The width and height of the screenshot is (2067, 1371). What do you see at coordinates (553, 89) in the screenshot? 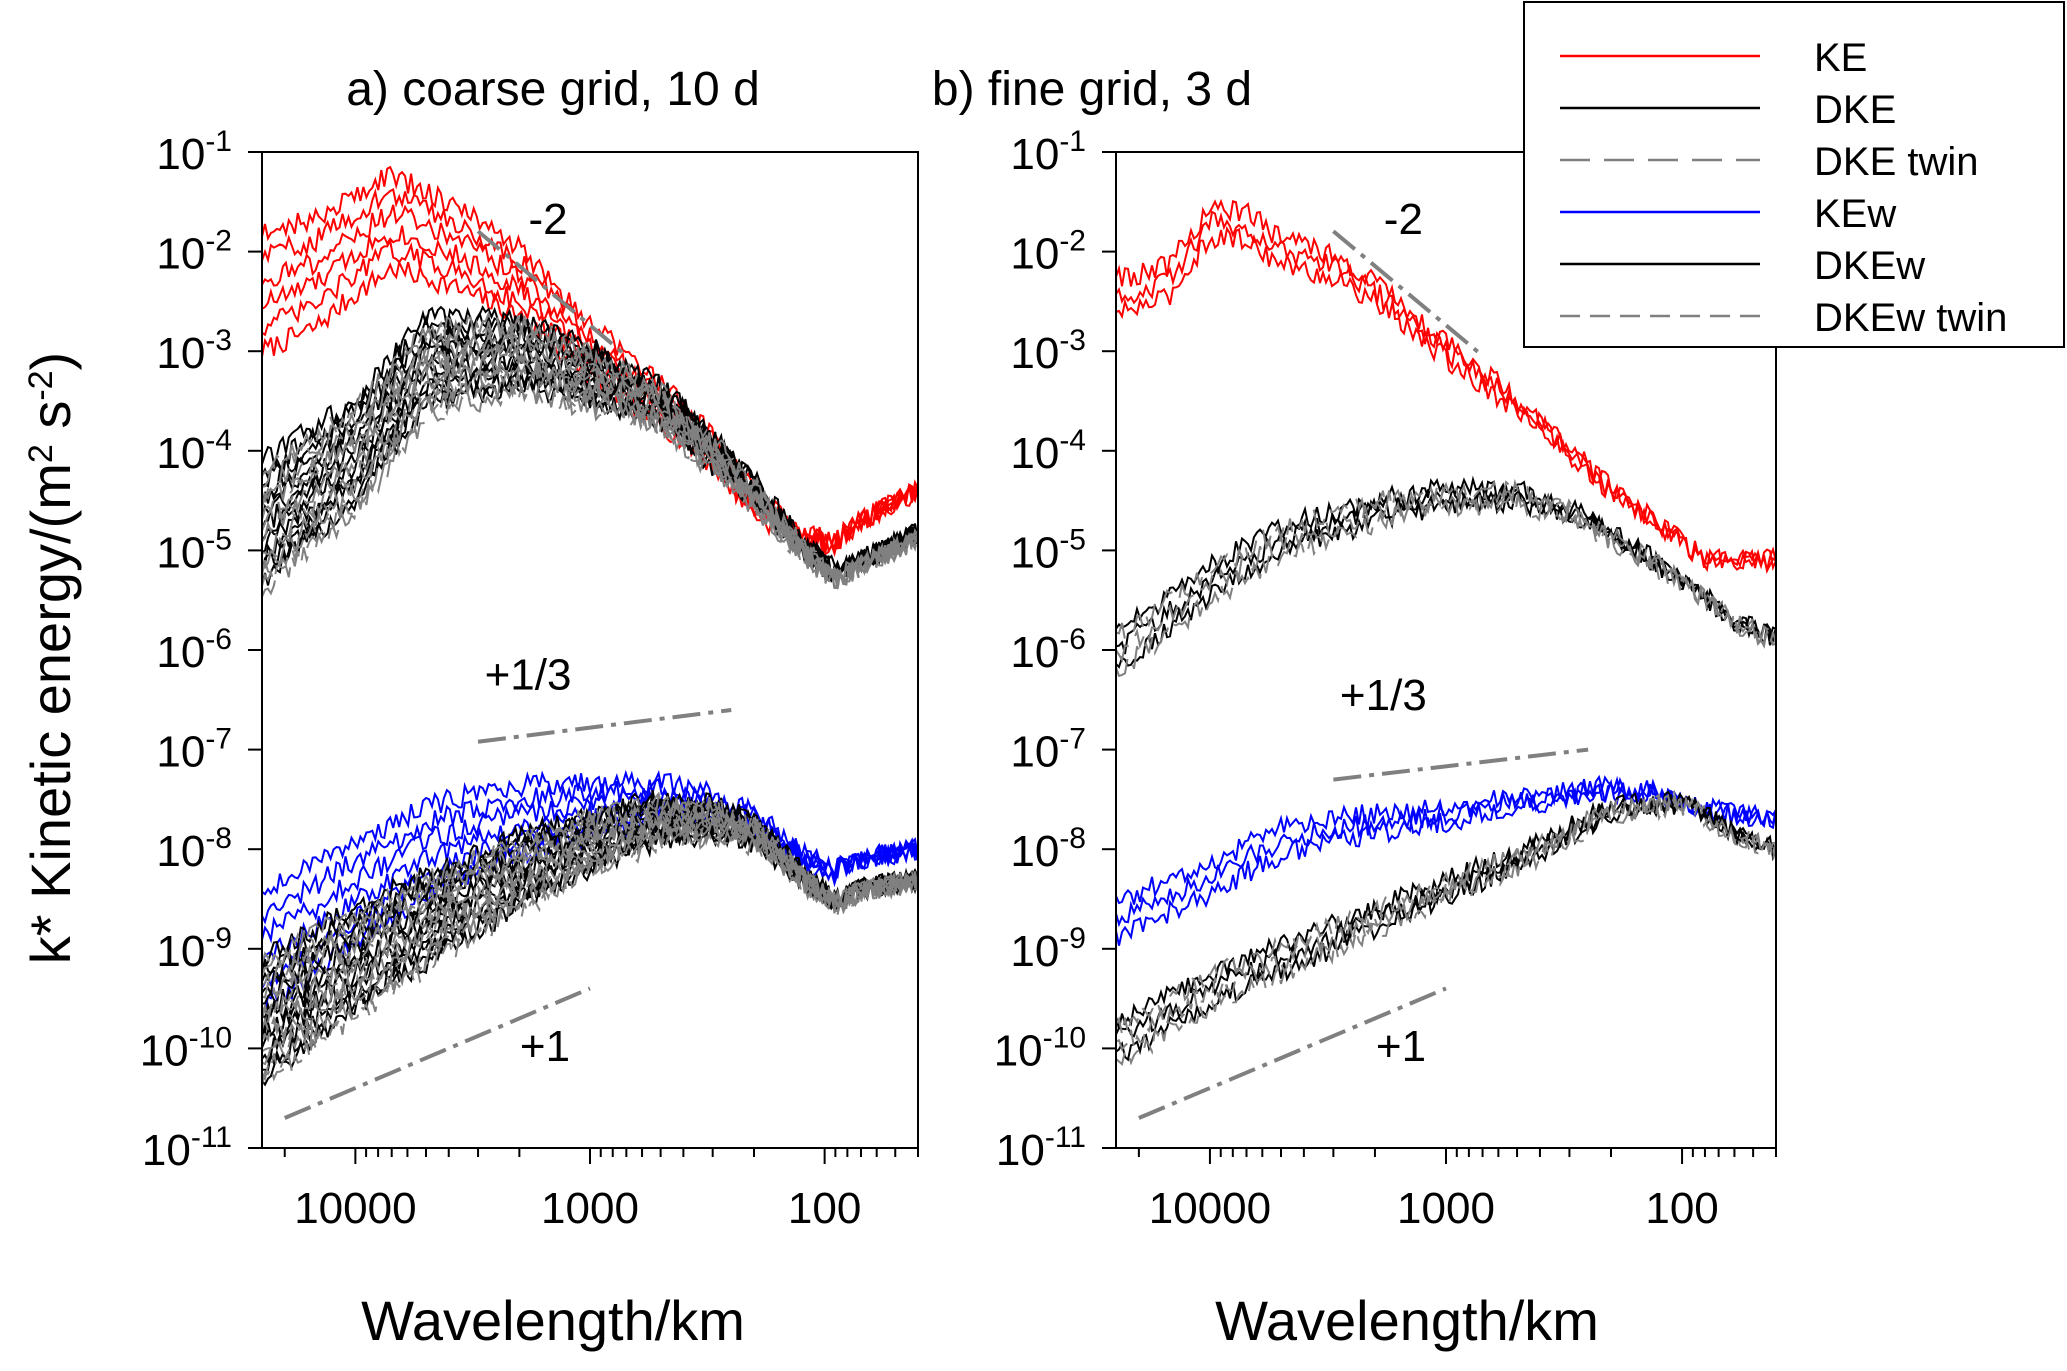
I see `panel-a-title: a) coarse grid, 10 d` at bounding box center [553, 89].